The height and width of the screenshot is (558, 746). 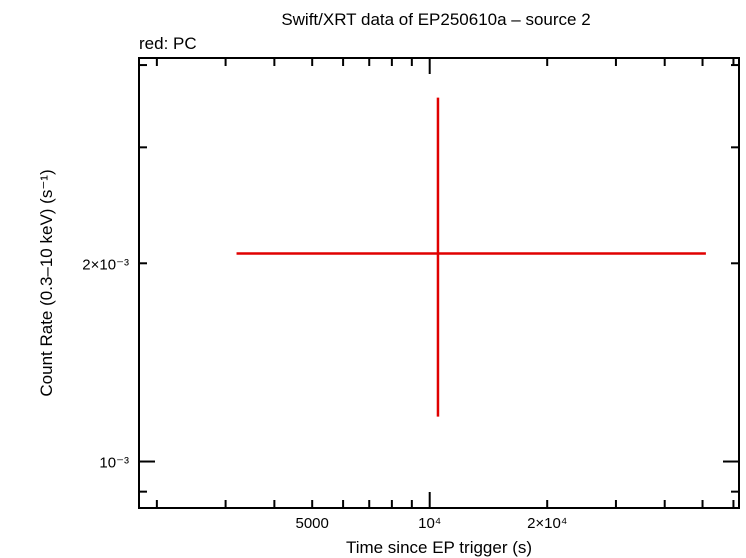 What do you see at coordinates (114, 463) in the screenshot?
I see `y-tick-label: 10⁻³` at bounding box center [114, 463].